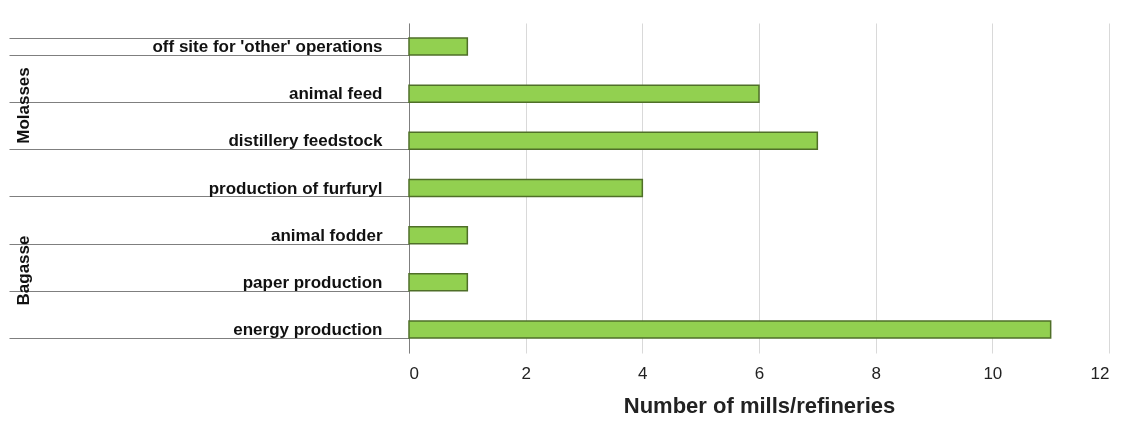  Describe the element at coordinates (759, 405) in the screenshot. I see `x-axis-title: Number of mills/refineries` at that location.